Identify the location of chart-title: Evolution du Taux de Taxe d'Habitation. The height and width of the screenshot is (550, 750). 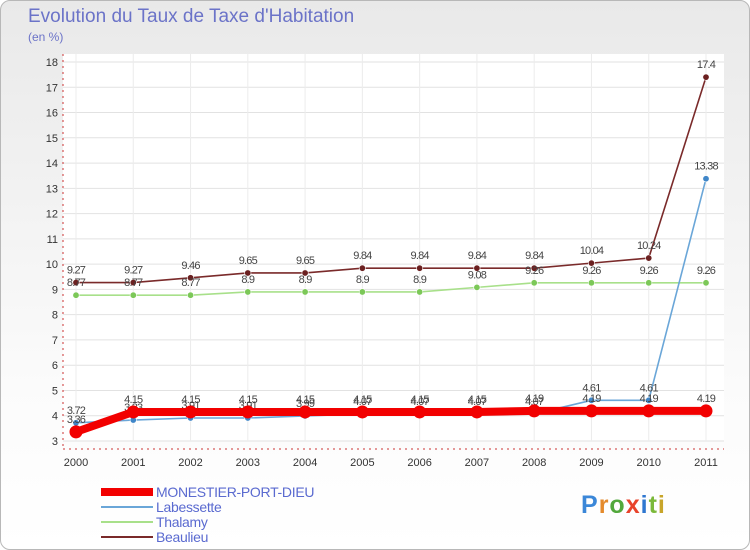
(191, 16).